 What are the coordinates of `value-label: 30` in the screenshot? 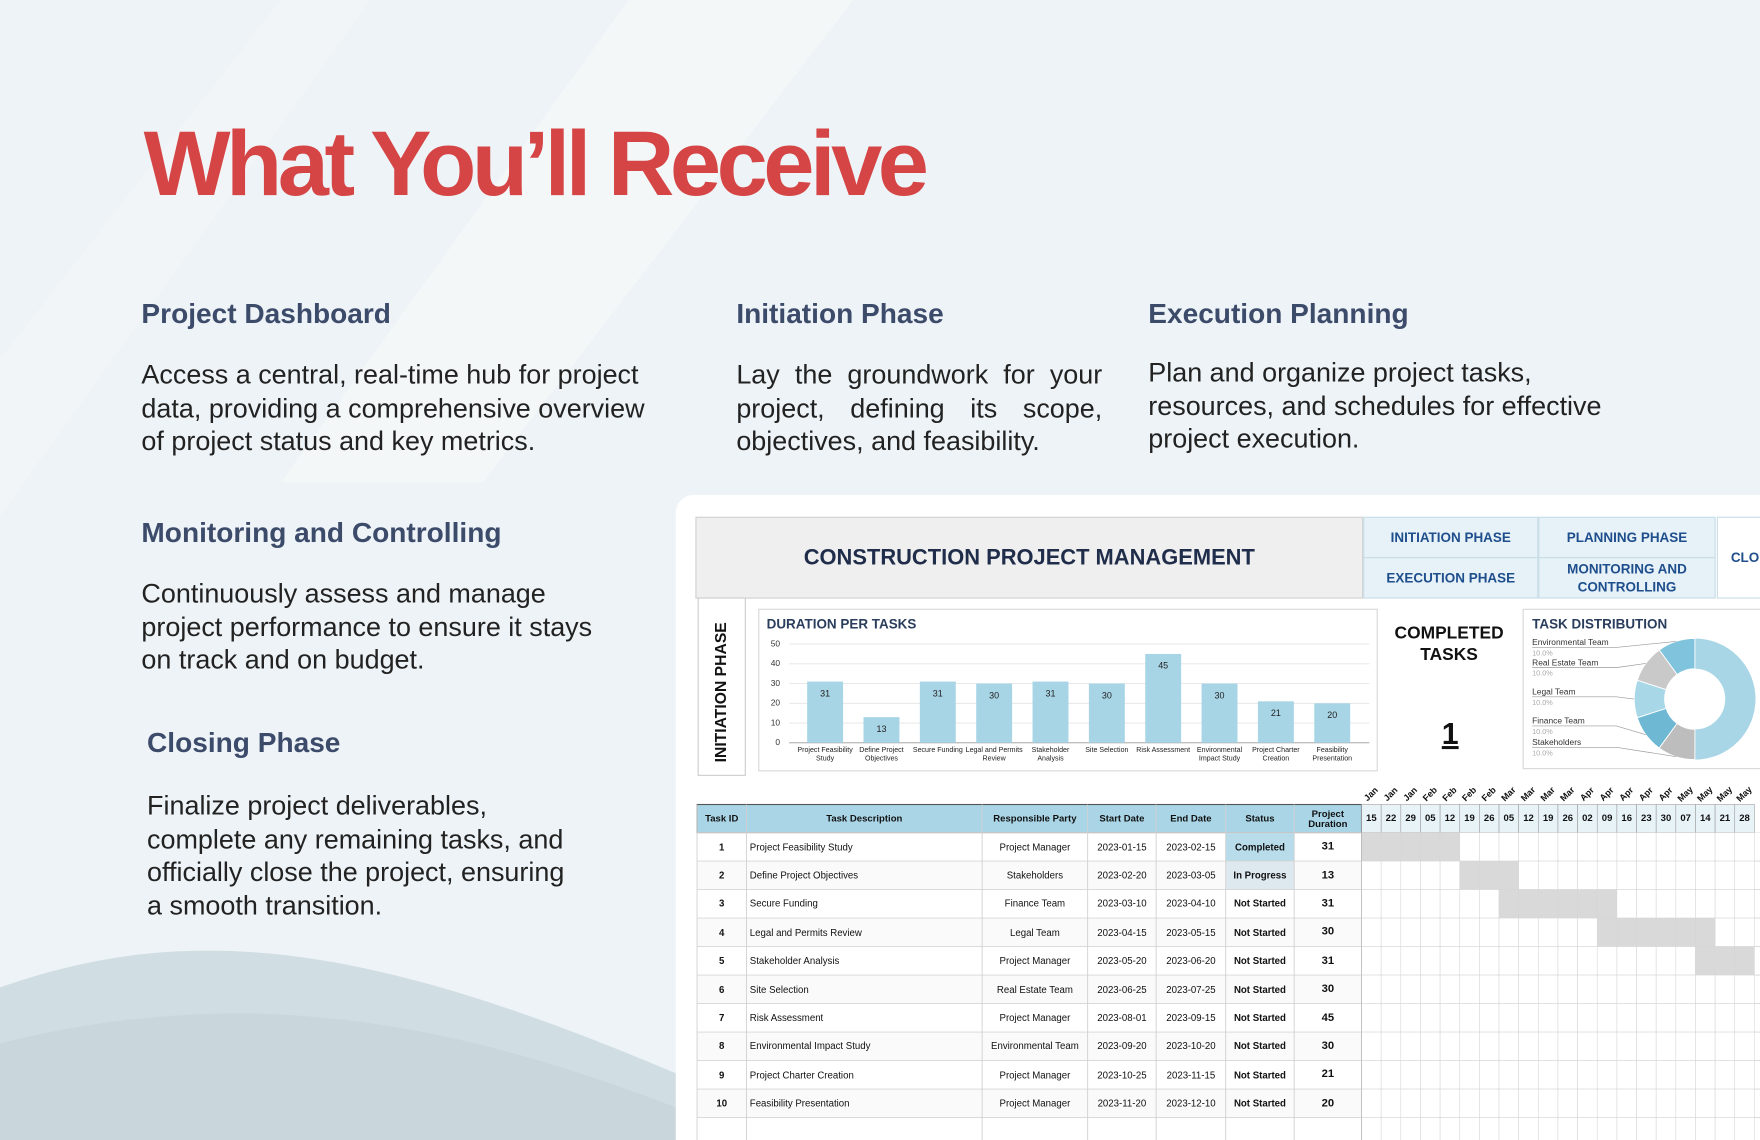 It's located at (1220, 695).